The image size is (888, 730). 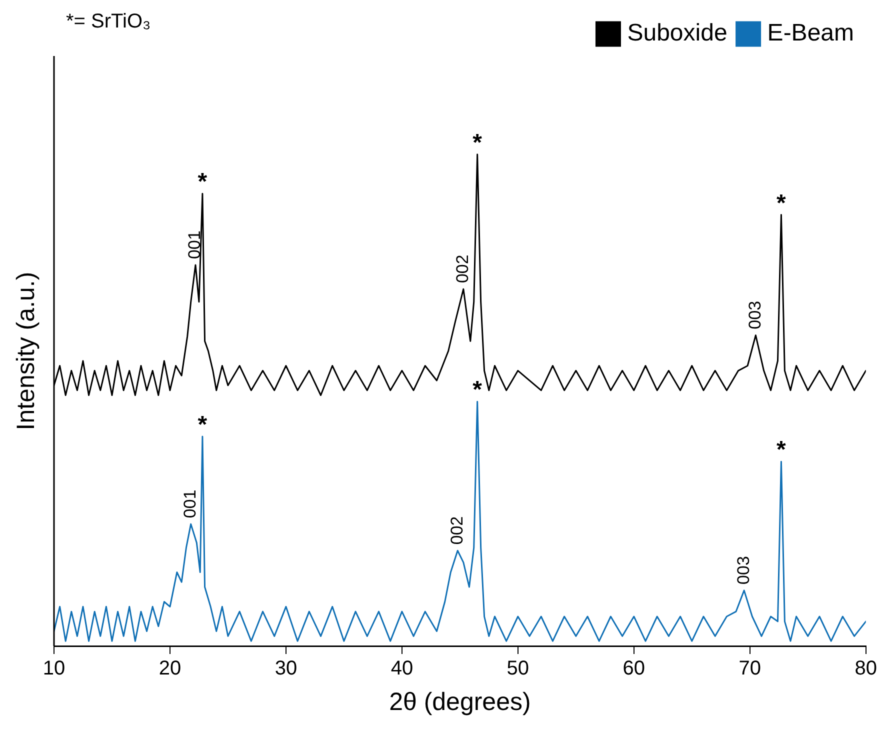 I want to click on legend-label: E-Beam, so click(x=810, y=33).